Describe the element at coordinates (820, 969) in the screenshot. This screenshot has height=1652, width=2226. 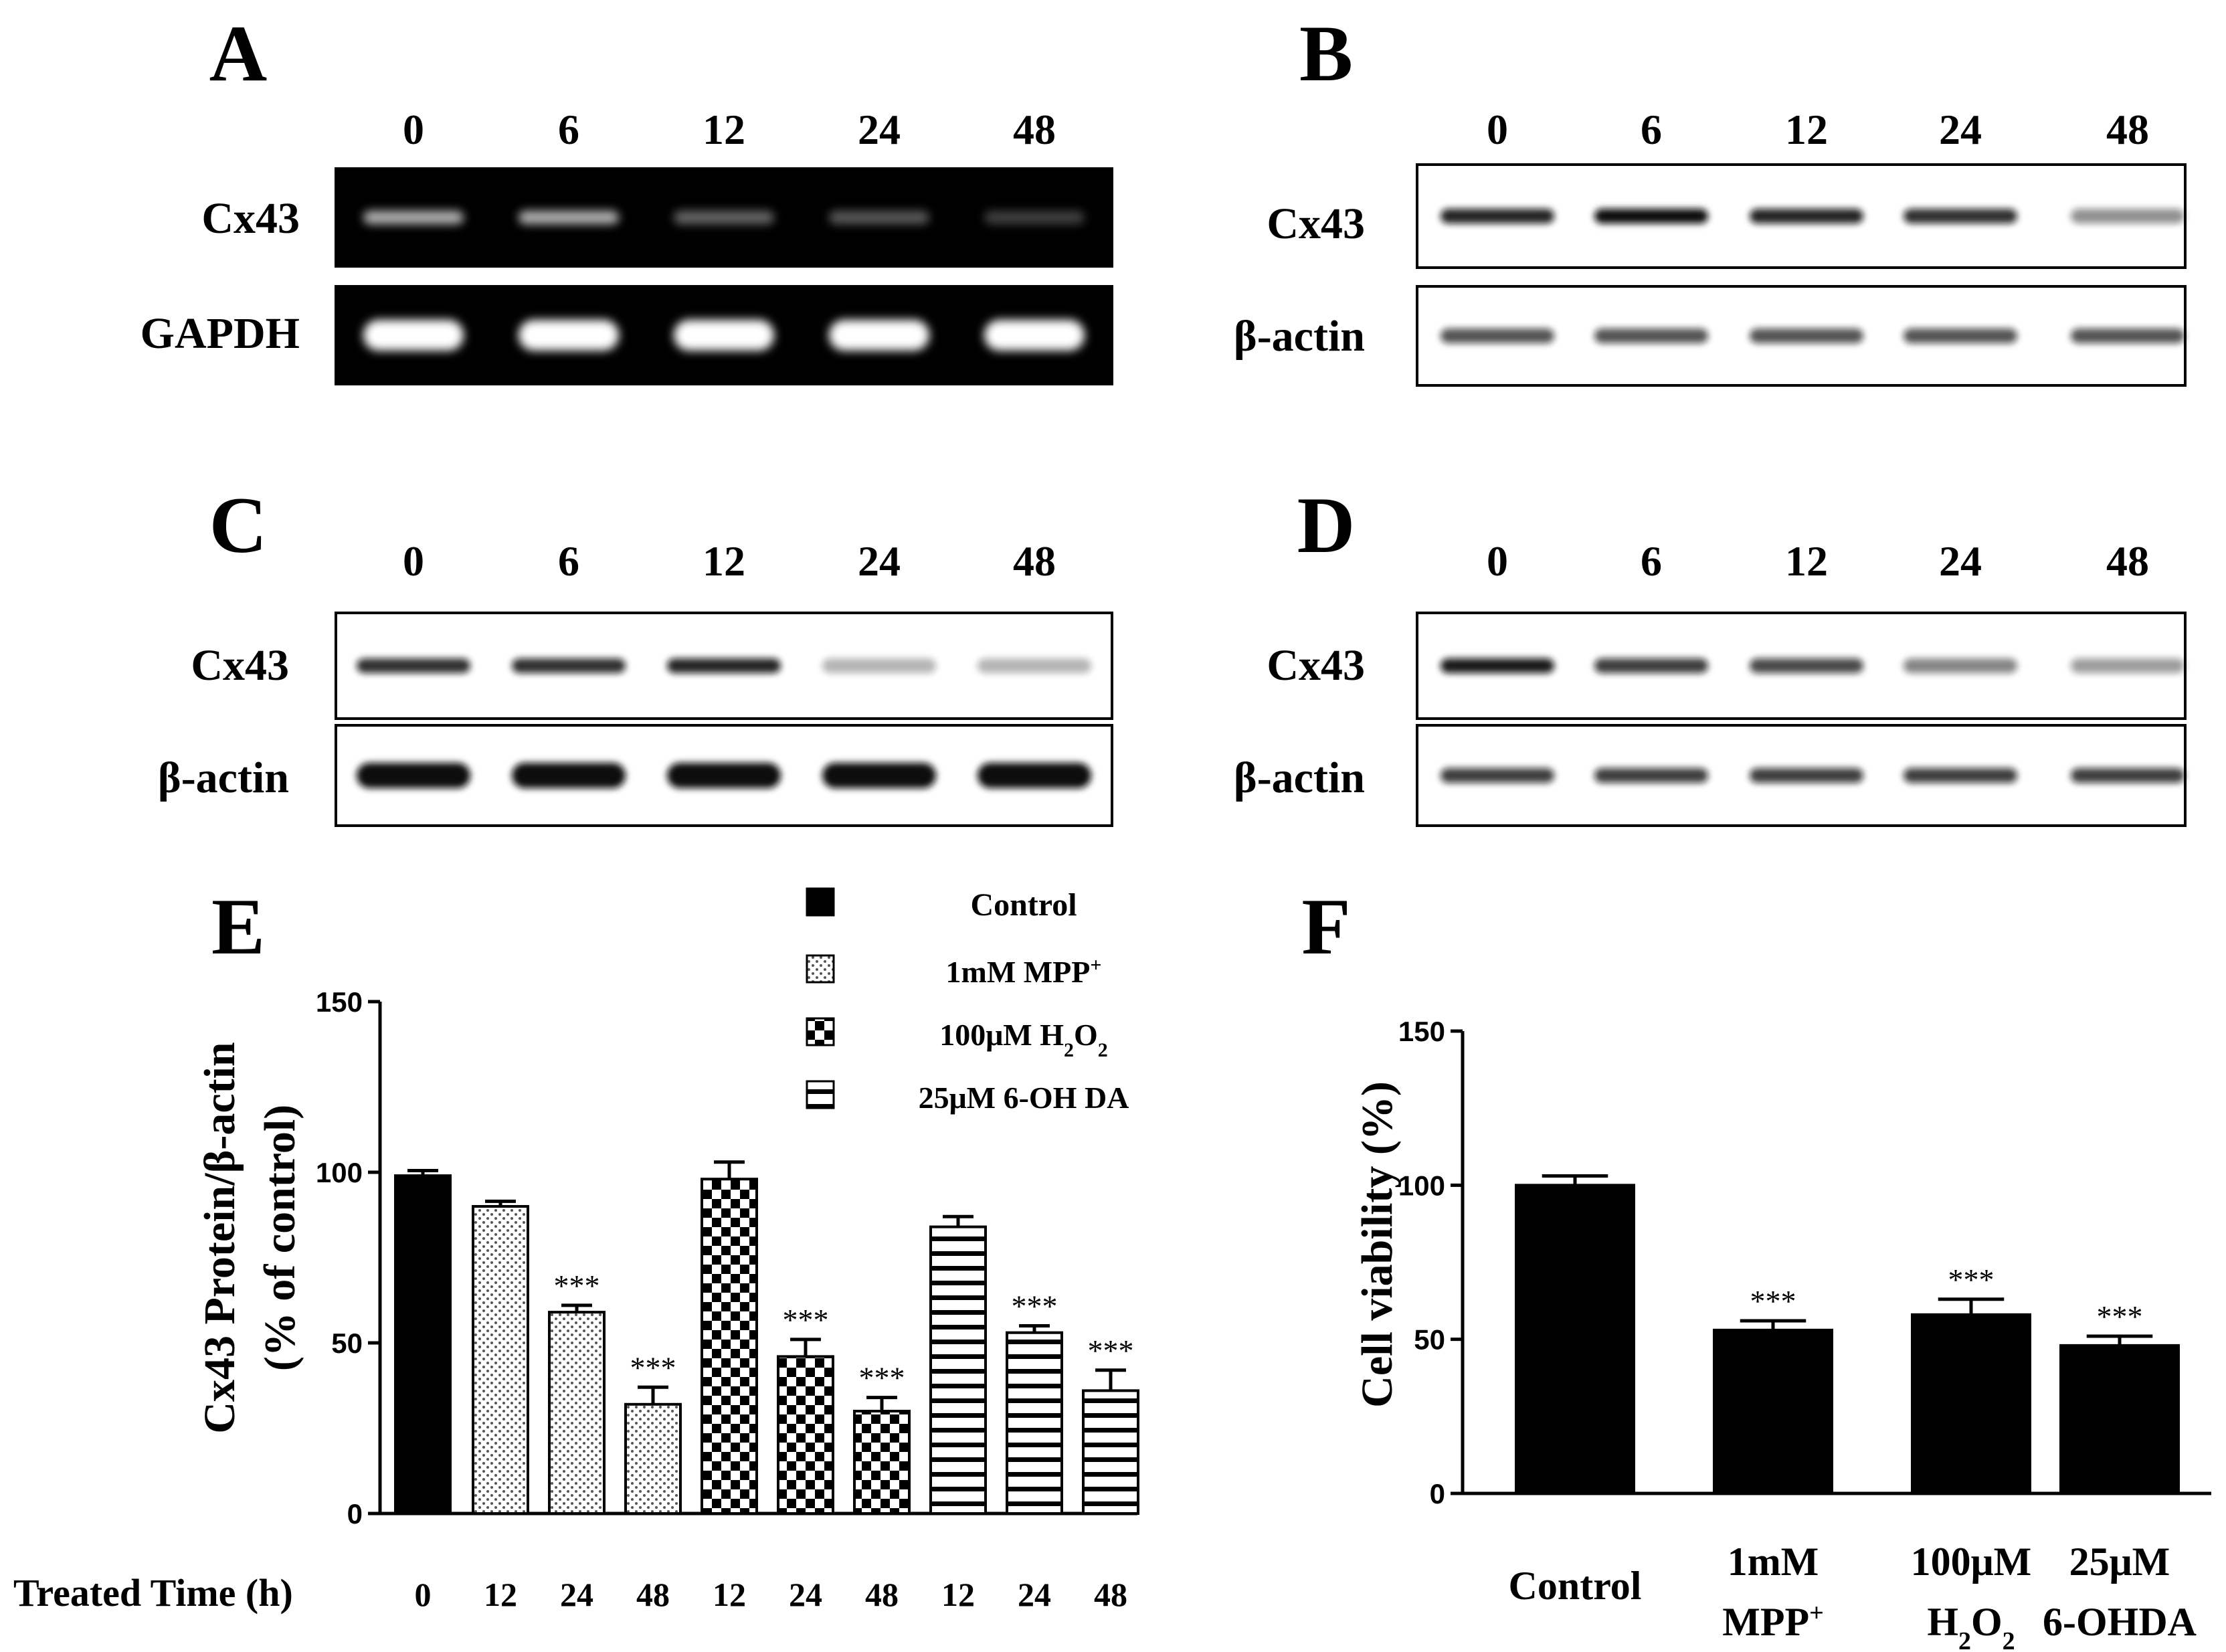
I see `legend-swatch-mpp` at that location.